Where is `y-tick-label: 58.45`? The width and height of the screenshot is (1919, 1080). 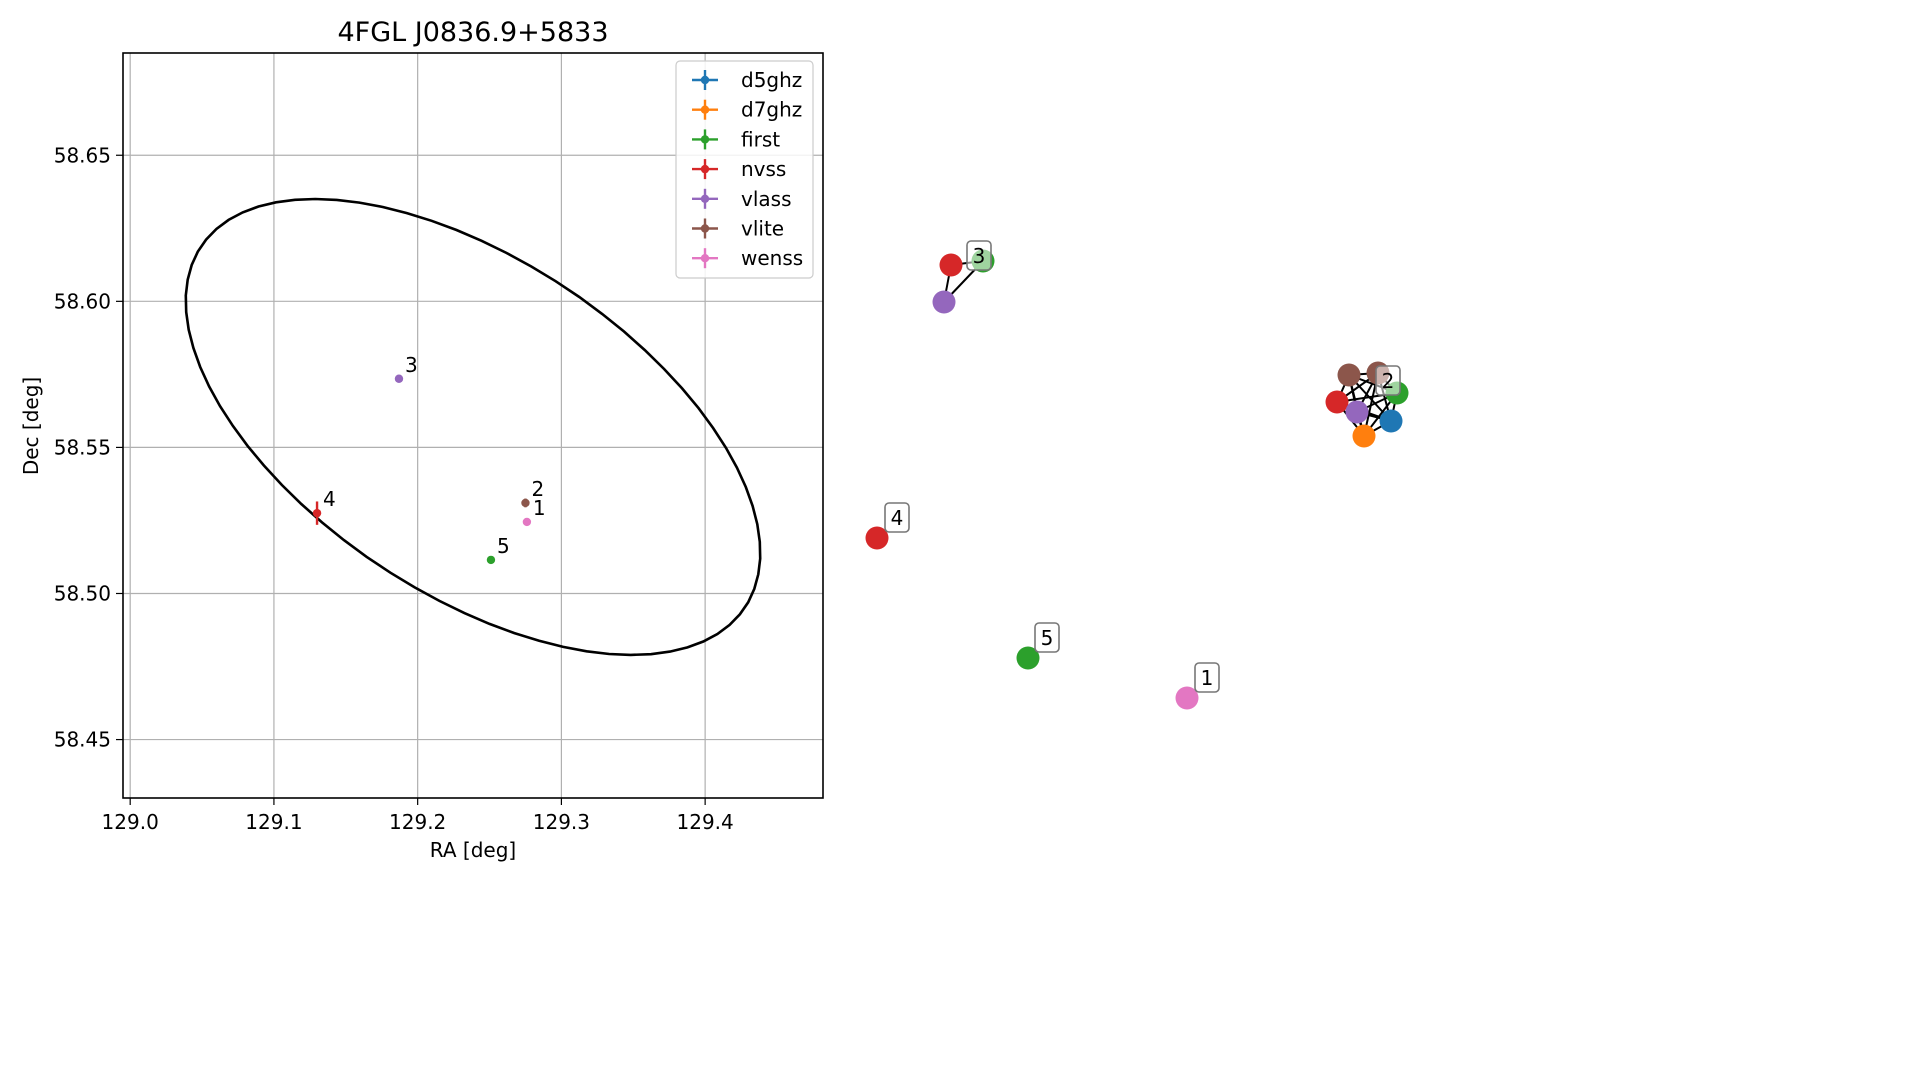 y-tick-label: 58.45 is located at coordinates (82, 740).